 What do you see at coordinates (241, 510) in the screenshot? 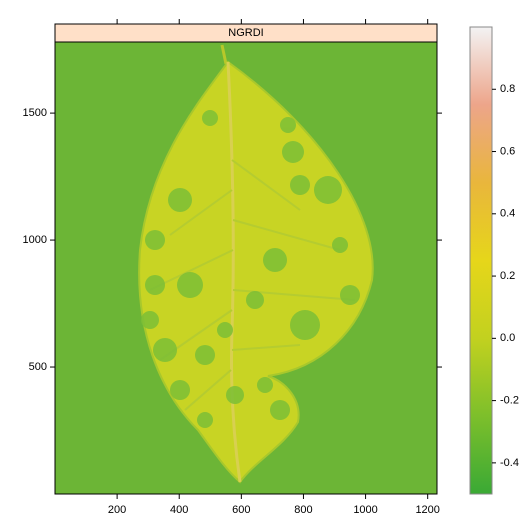
I see `x-tick-label: 600` at bounding box center [241, 510].